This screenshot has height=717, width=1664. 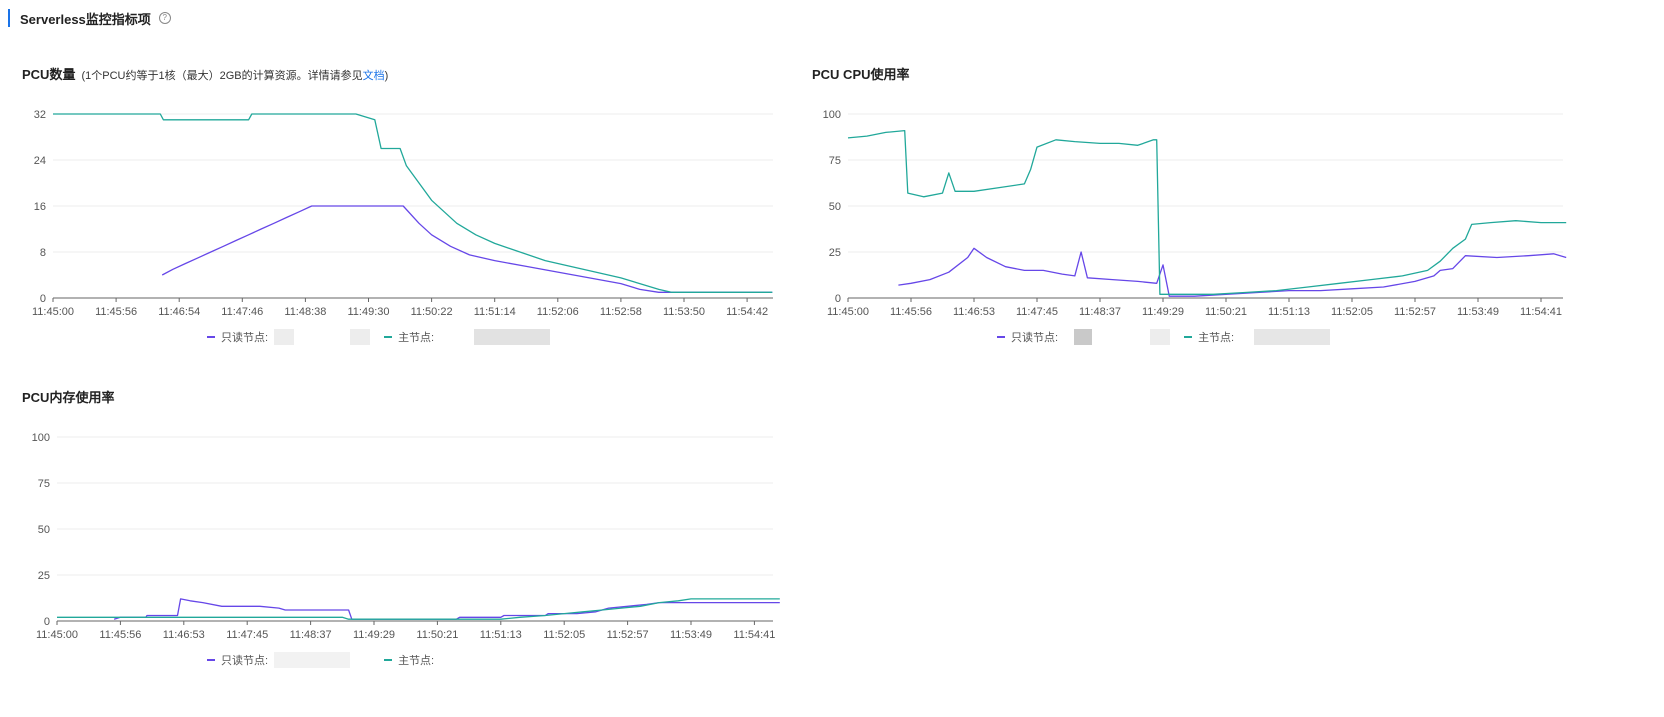 I want to click on y-tick-label: 16, so click(x=40, y=207).